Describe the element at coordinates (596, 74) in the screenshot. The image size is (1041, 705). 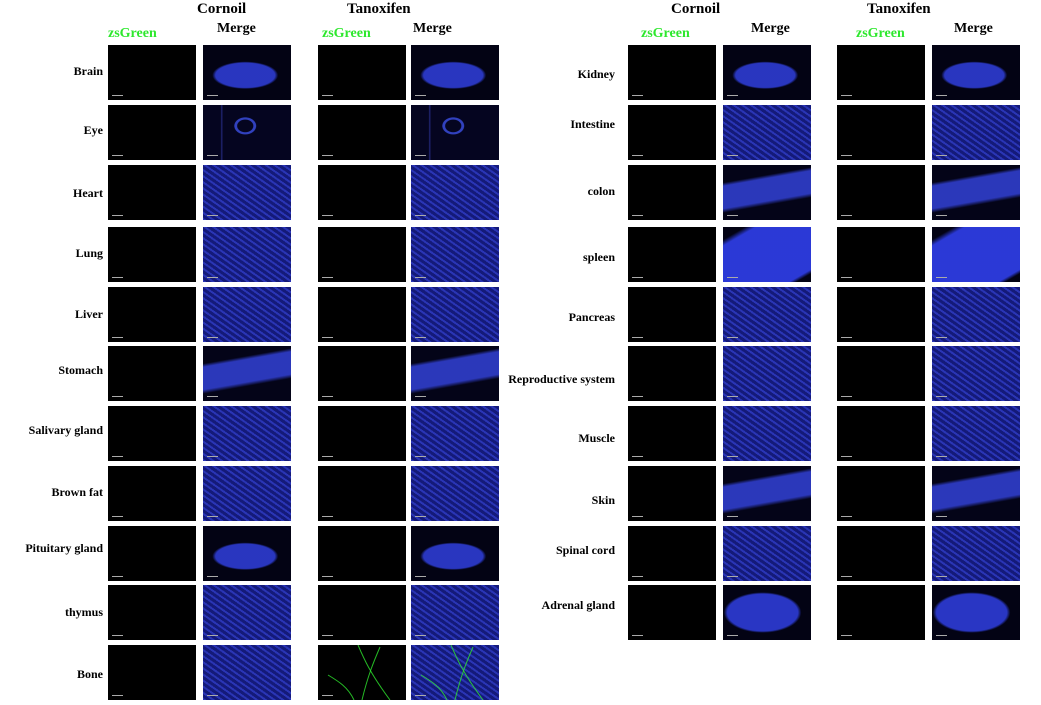
I see `tissue-label-kidney: Kidney` at that location.